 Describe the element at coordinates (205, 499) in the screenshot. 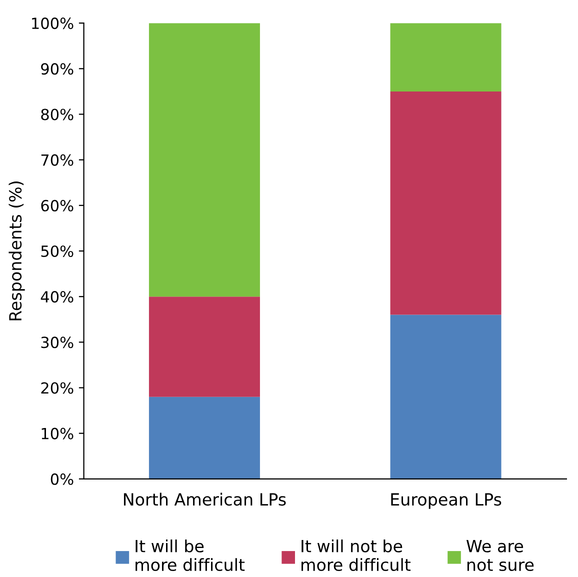

I see `x-tick-label: North American LPs` at that location.